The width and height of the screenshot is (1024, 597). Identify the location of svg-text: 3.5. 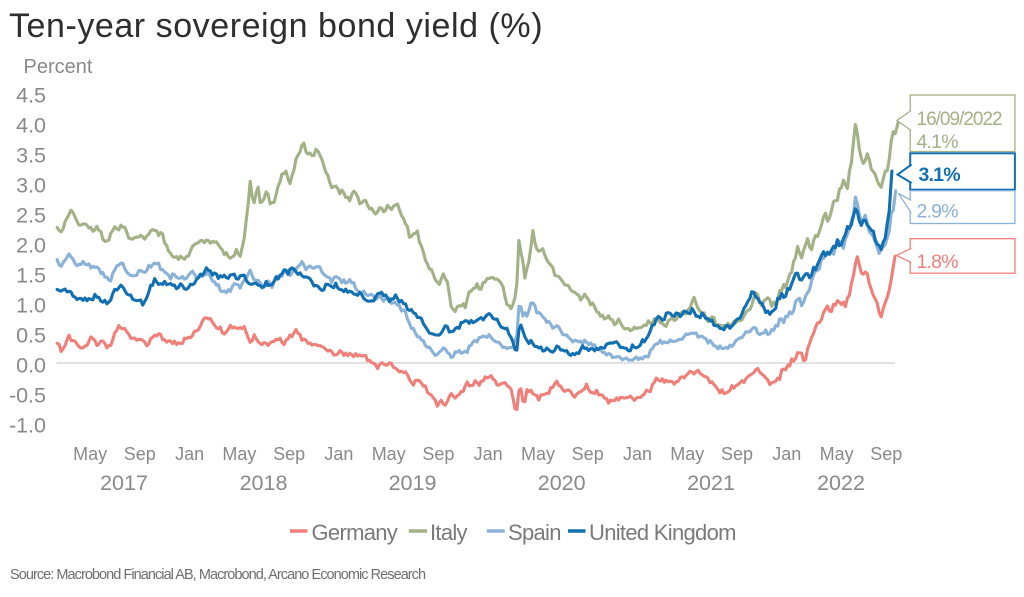
(31, 156).